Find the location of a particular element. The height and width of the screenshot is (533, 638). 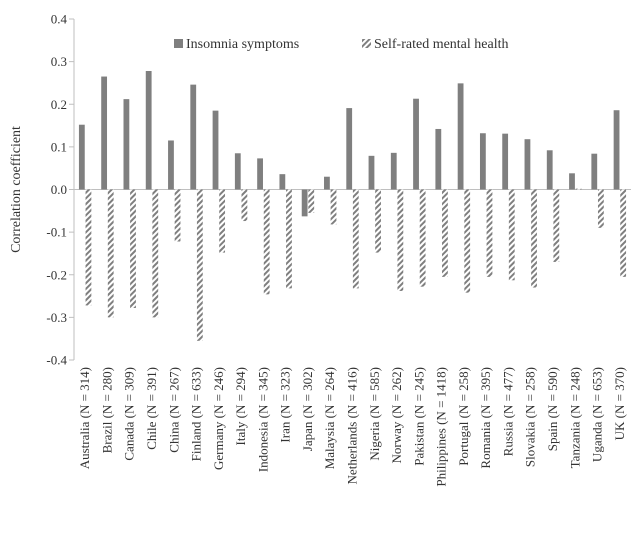

x-category-label: Nigeria (N = 585) is located at coordinates (374, 414).